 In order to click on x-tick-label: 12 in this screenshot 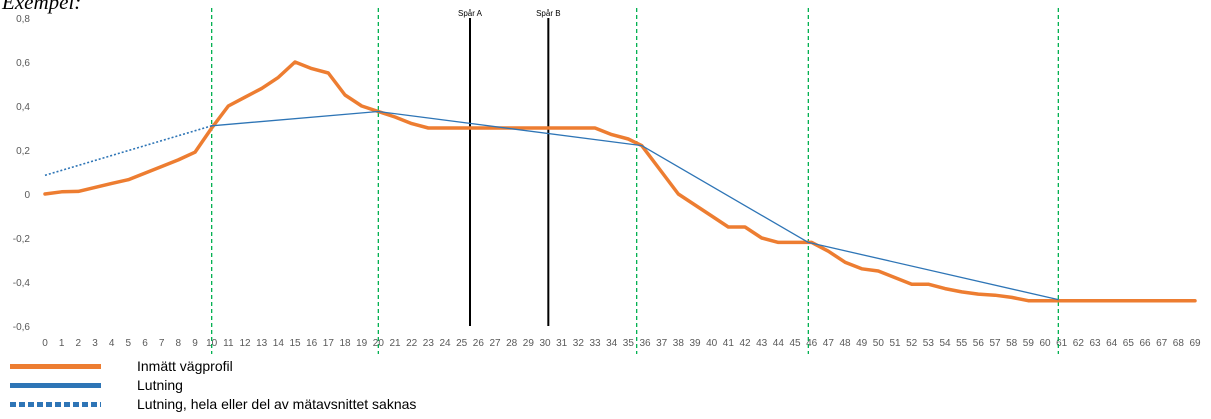, I will do `click(245, 343)`.